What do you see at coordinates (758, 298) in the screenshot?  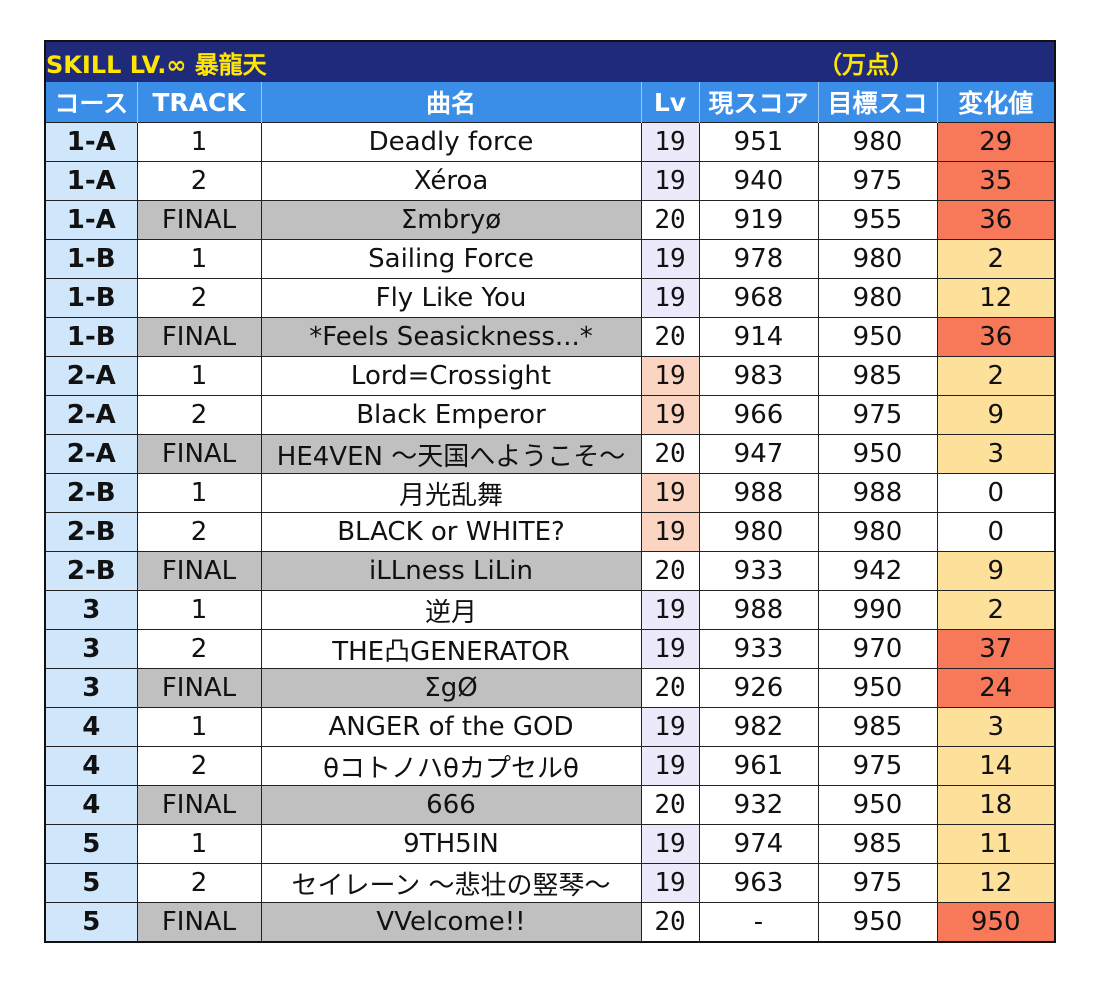 I see `current-score-cell: 968` at bounding box center [758, 298].